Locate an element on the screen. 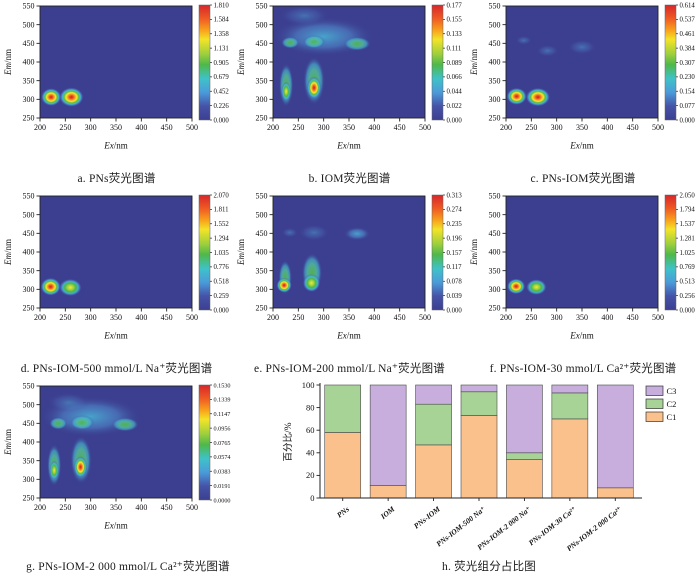  colorbar-tick: 0.256 is located at coordinates (688, 296).